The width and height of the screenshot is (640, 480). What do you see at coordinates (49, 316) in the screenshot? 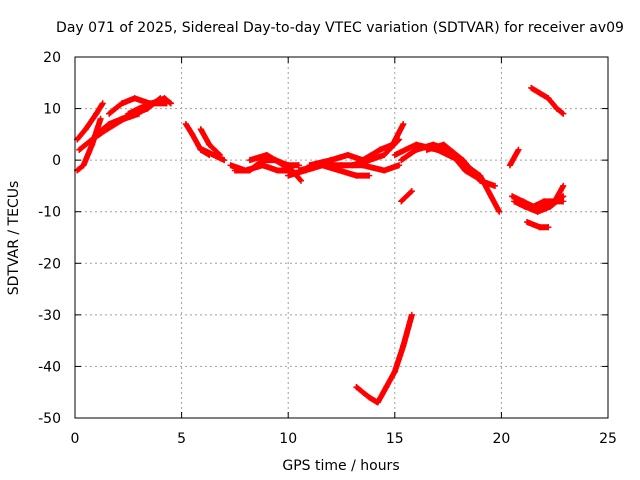
I see `y-tick-label: -30` at bounding box center [49, 316].